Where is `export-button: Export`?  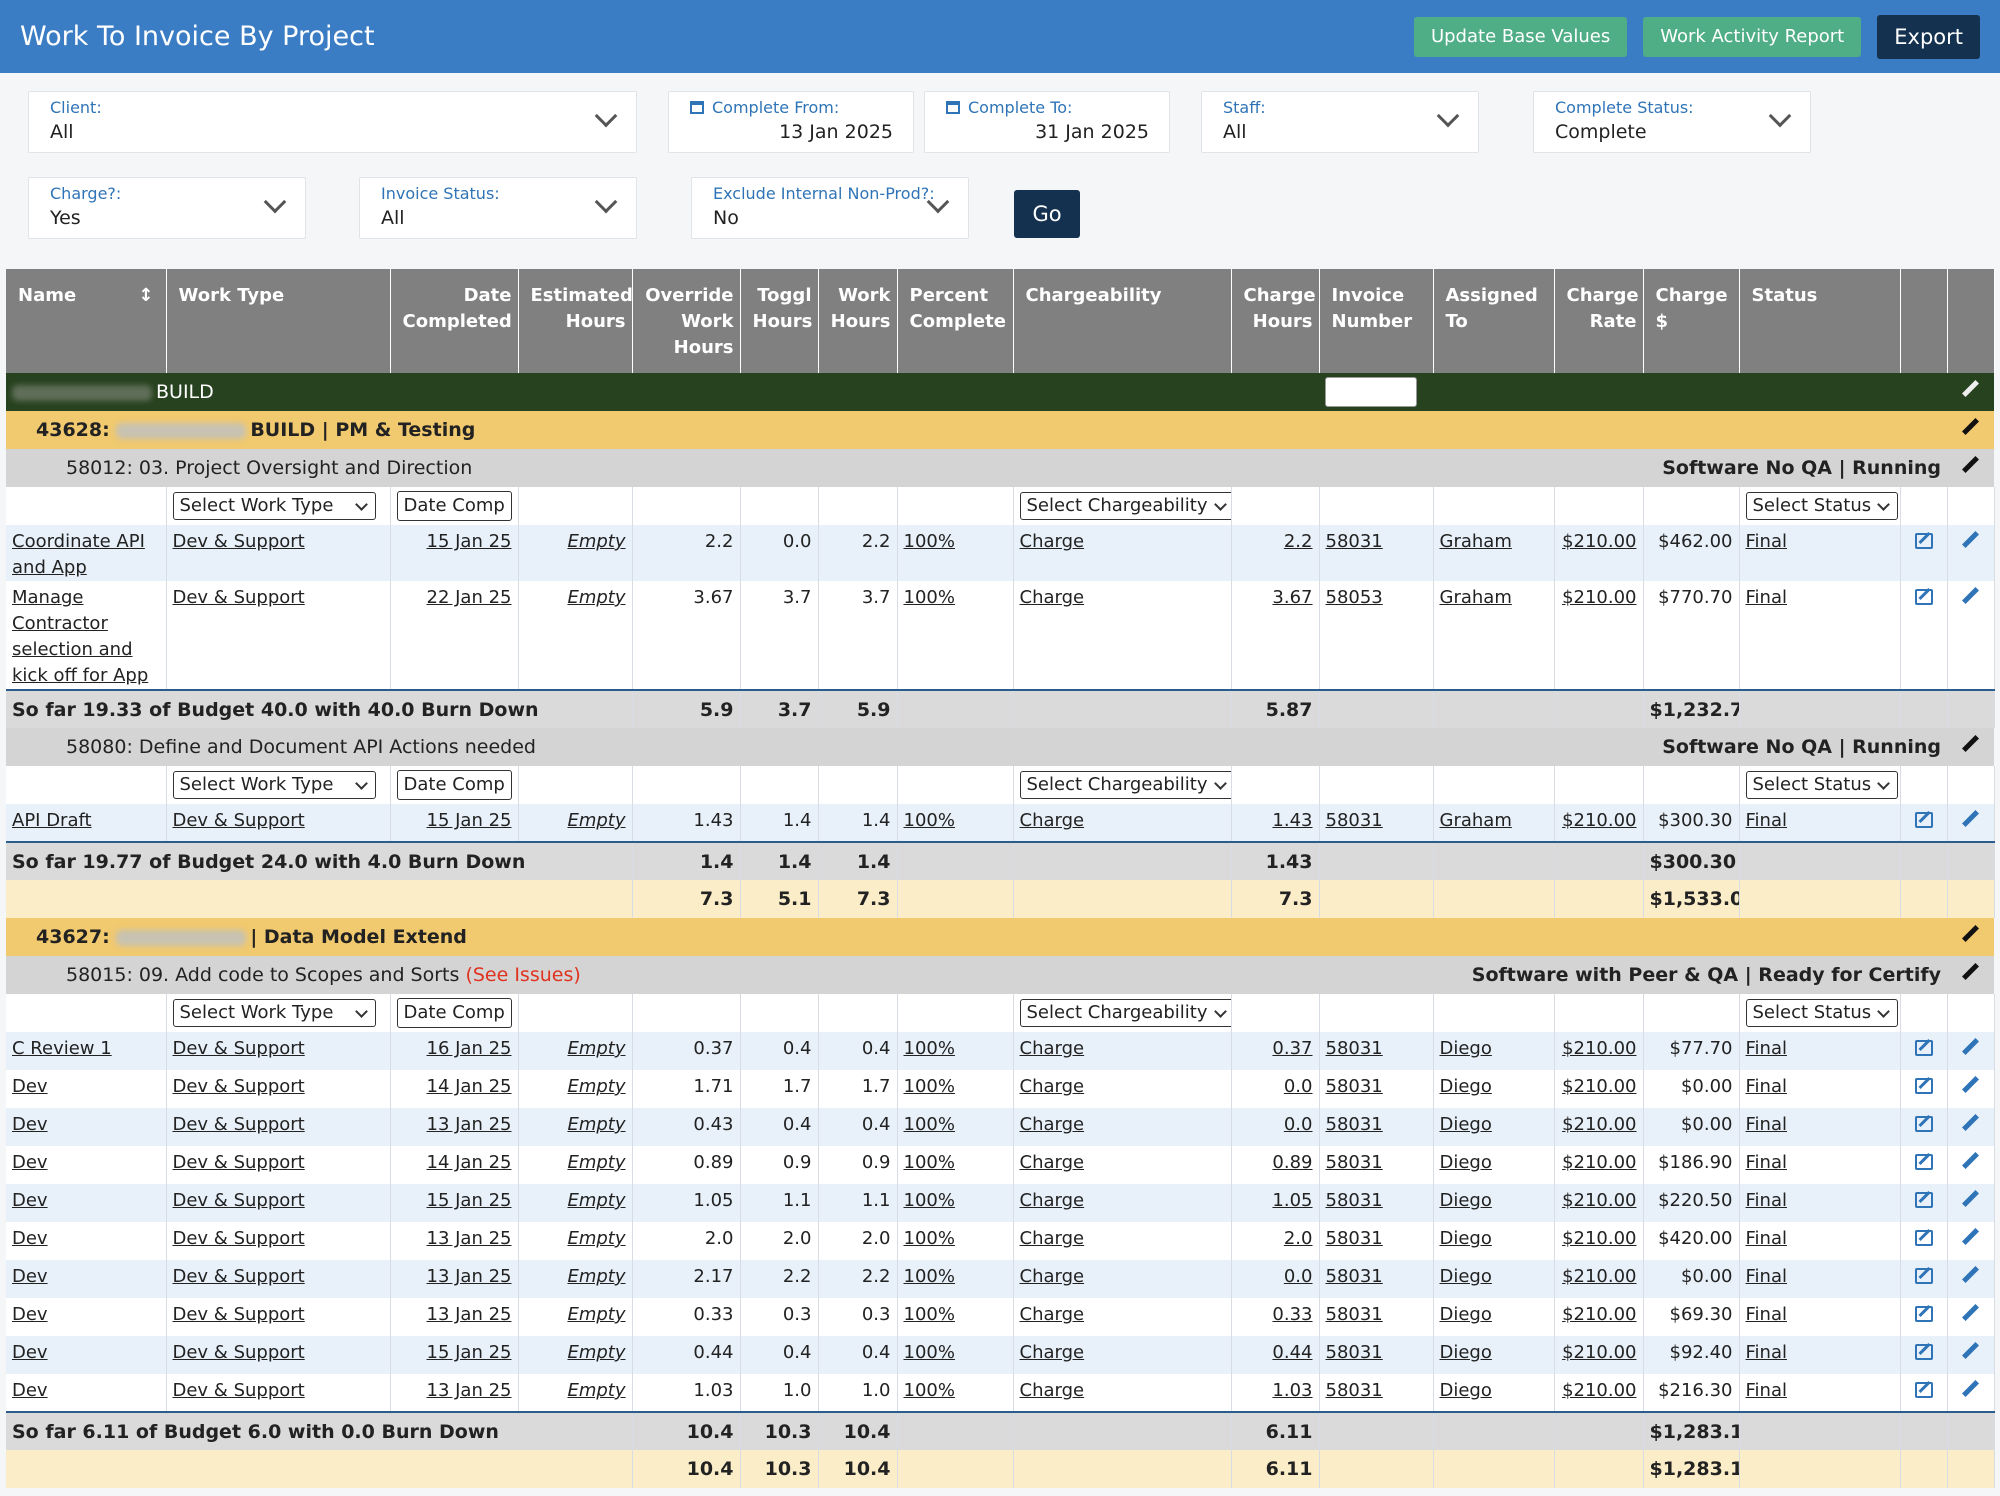
export-button: Export is located at coordinates (1928, 36).